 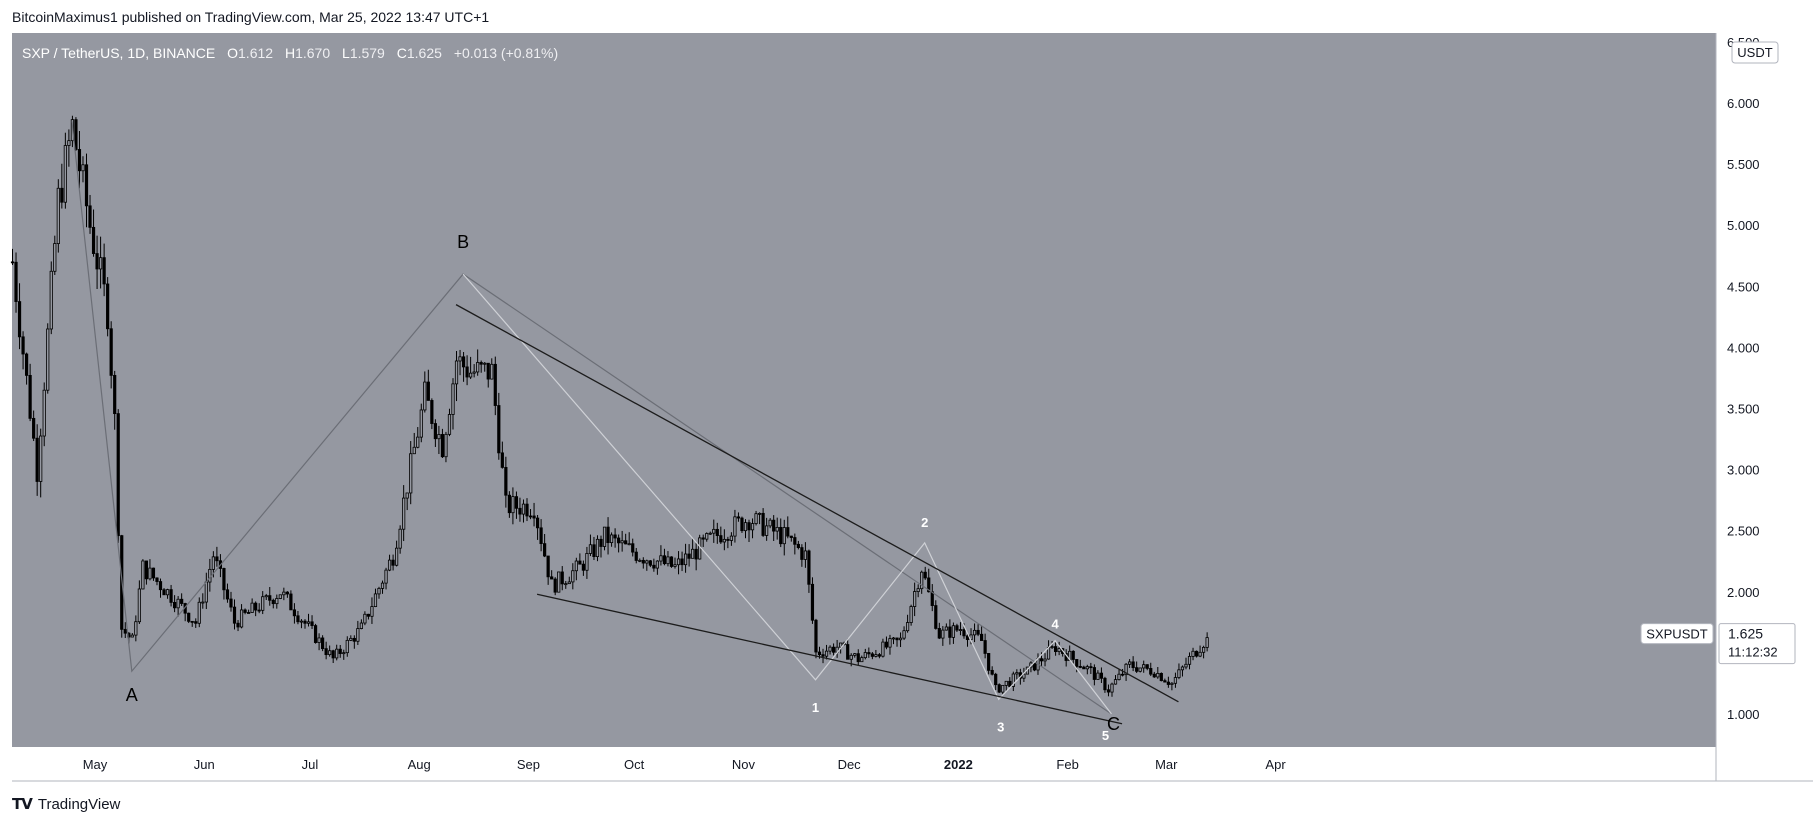 I want to click on legend-low-value: 1.579, so click(x=367, y=53).